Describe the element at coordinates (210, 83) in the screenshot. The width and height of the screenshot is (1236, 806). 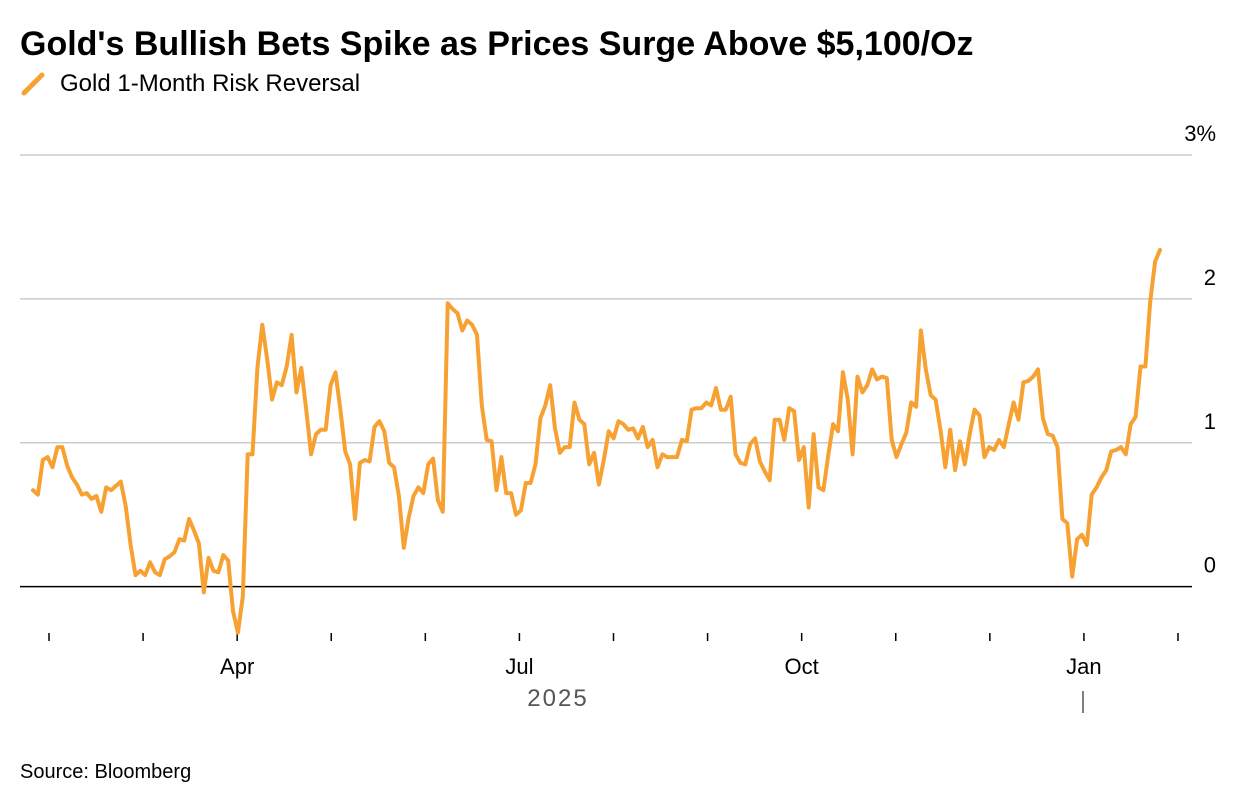
I see `legend-label: Gold 1-Month Risk Reversal` at that location.